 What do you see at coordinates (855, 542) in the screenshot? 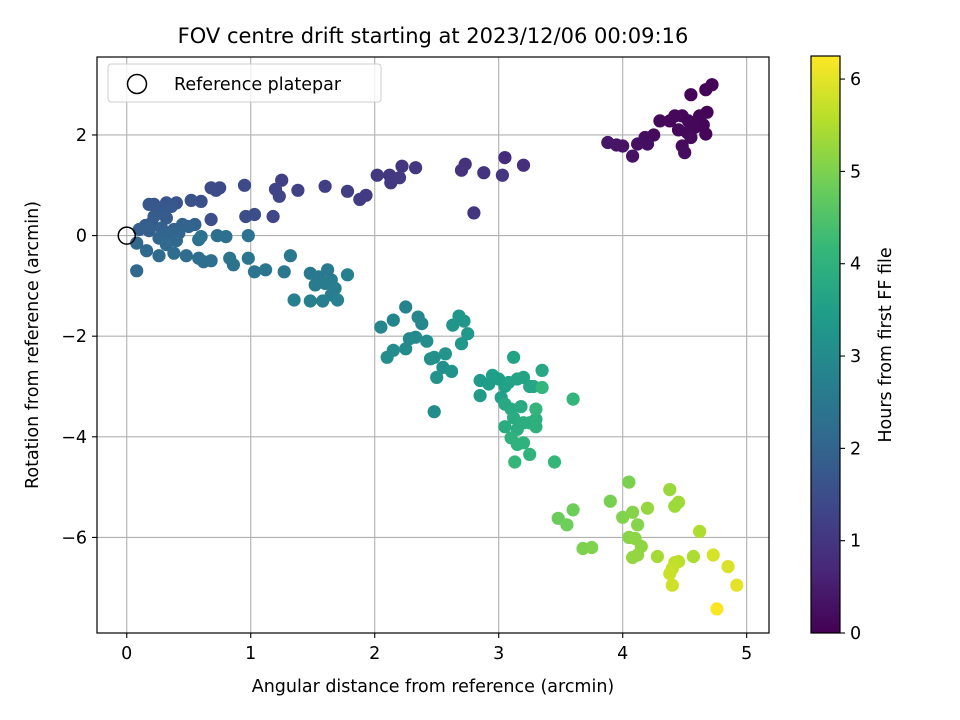
I see `colorbar-tick-label: 1` at bounding box center [855, 542].